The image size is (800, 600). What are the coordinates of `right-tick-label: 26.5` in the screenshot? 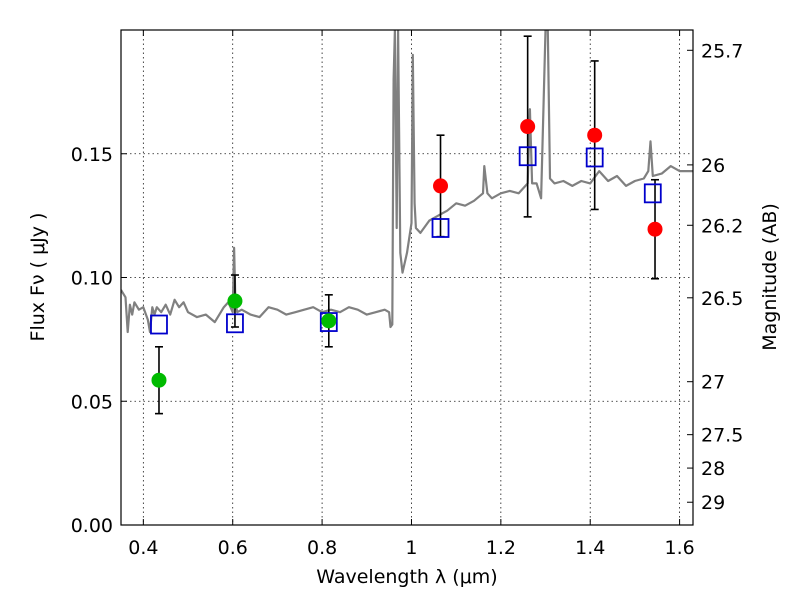 It's located at (722, 299).